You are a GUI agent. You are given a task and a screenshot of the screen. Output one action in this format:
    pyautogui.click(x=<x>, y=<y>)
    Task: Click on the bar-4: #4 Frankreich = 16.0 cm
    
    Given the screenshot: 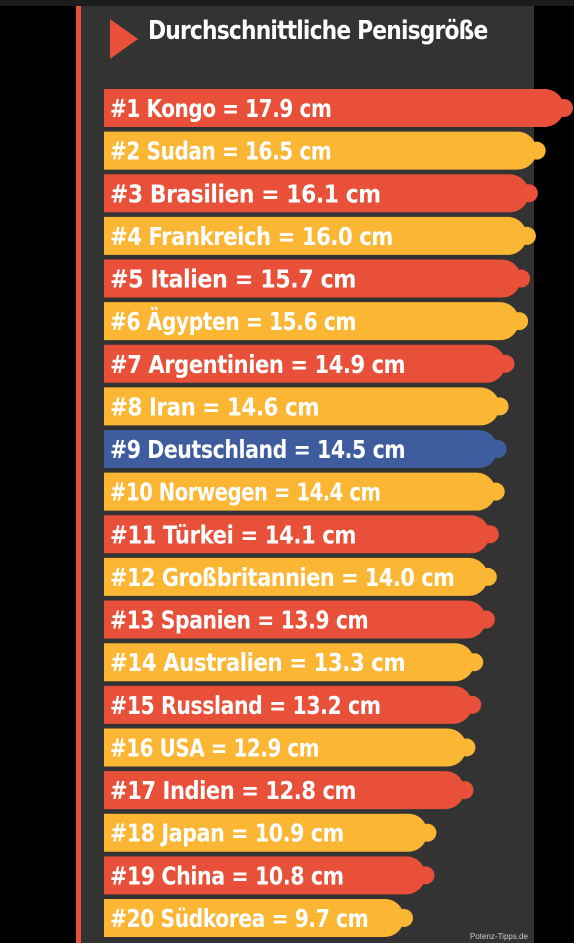 What is the action you would take?
    pyautogui.click(x=320, y=235)
    